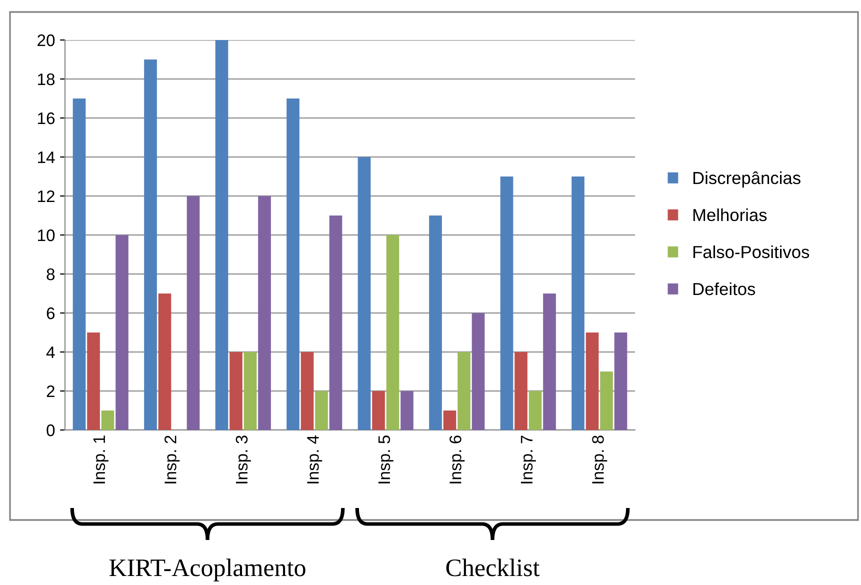 This screenshot has height=585, width=861. What do you see at coordinates (528, 460) in the screenshot?
I see `x-tick-label: Insp. 7` at bounding box center [528, 460].